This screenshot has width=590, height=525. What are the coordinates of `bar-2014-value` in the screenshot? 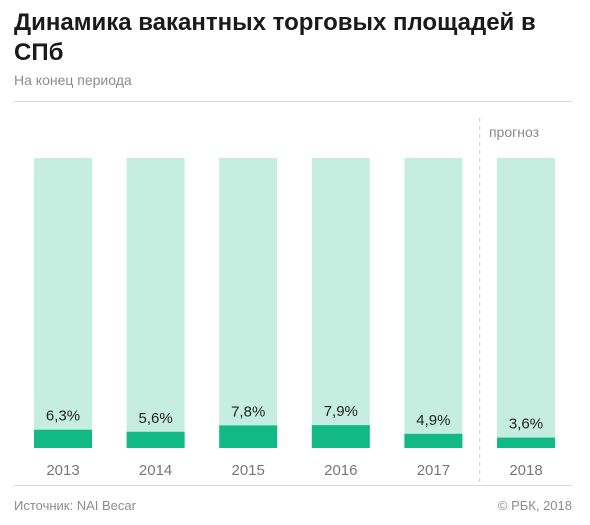 It's located at (155, 439).